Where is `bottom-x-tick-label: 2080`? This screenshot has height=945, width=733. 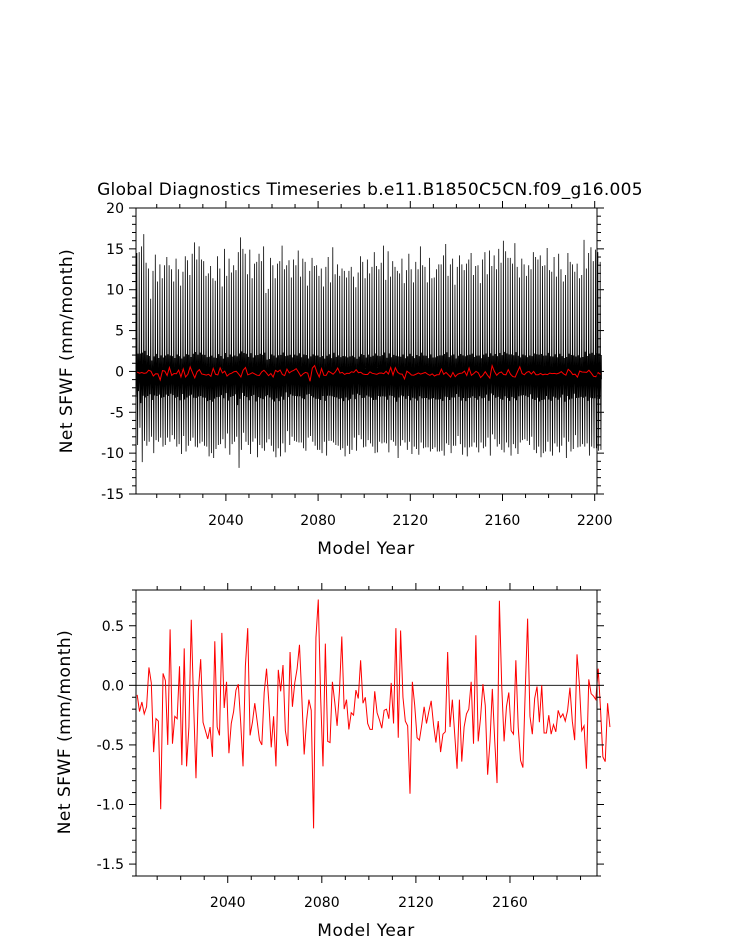 bottom-x-tick-label: 2080 is located at coordinates (322, 903).